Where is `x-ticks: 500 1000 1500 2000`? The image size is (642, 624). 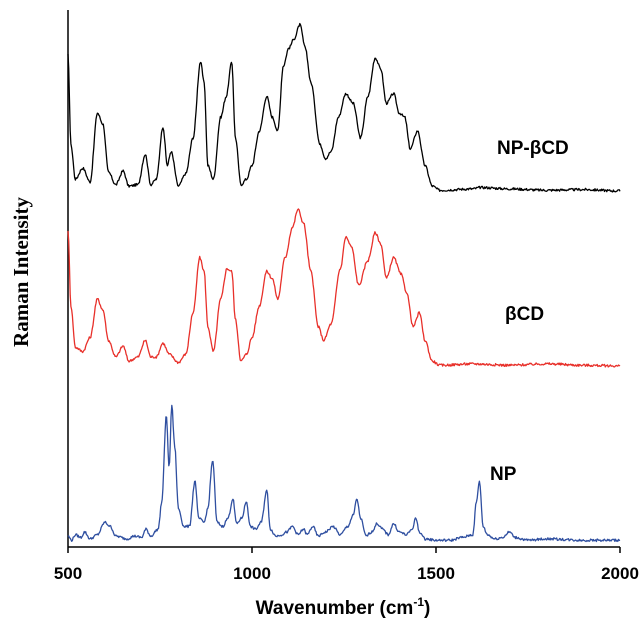 x-ticks: 500 1000 1500 2000 is located at coordinates (346, 565).